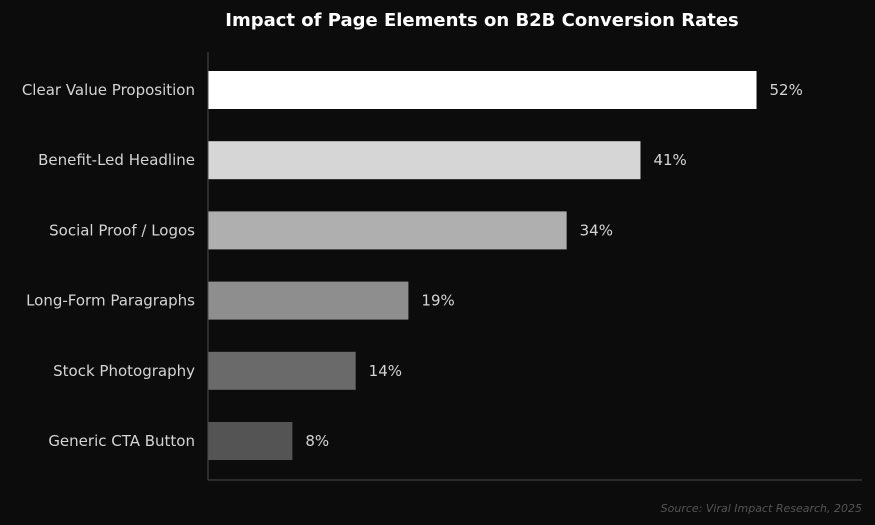 The image size is (875, 525). I want to click on category-label: Long-Form Paragraphs, so click(110, 301).